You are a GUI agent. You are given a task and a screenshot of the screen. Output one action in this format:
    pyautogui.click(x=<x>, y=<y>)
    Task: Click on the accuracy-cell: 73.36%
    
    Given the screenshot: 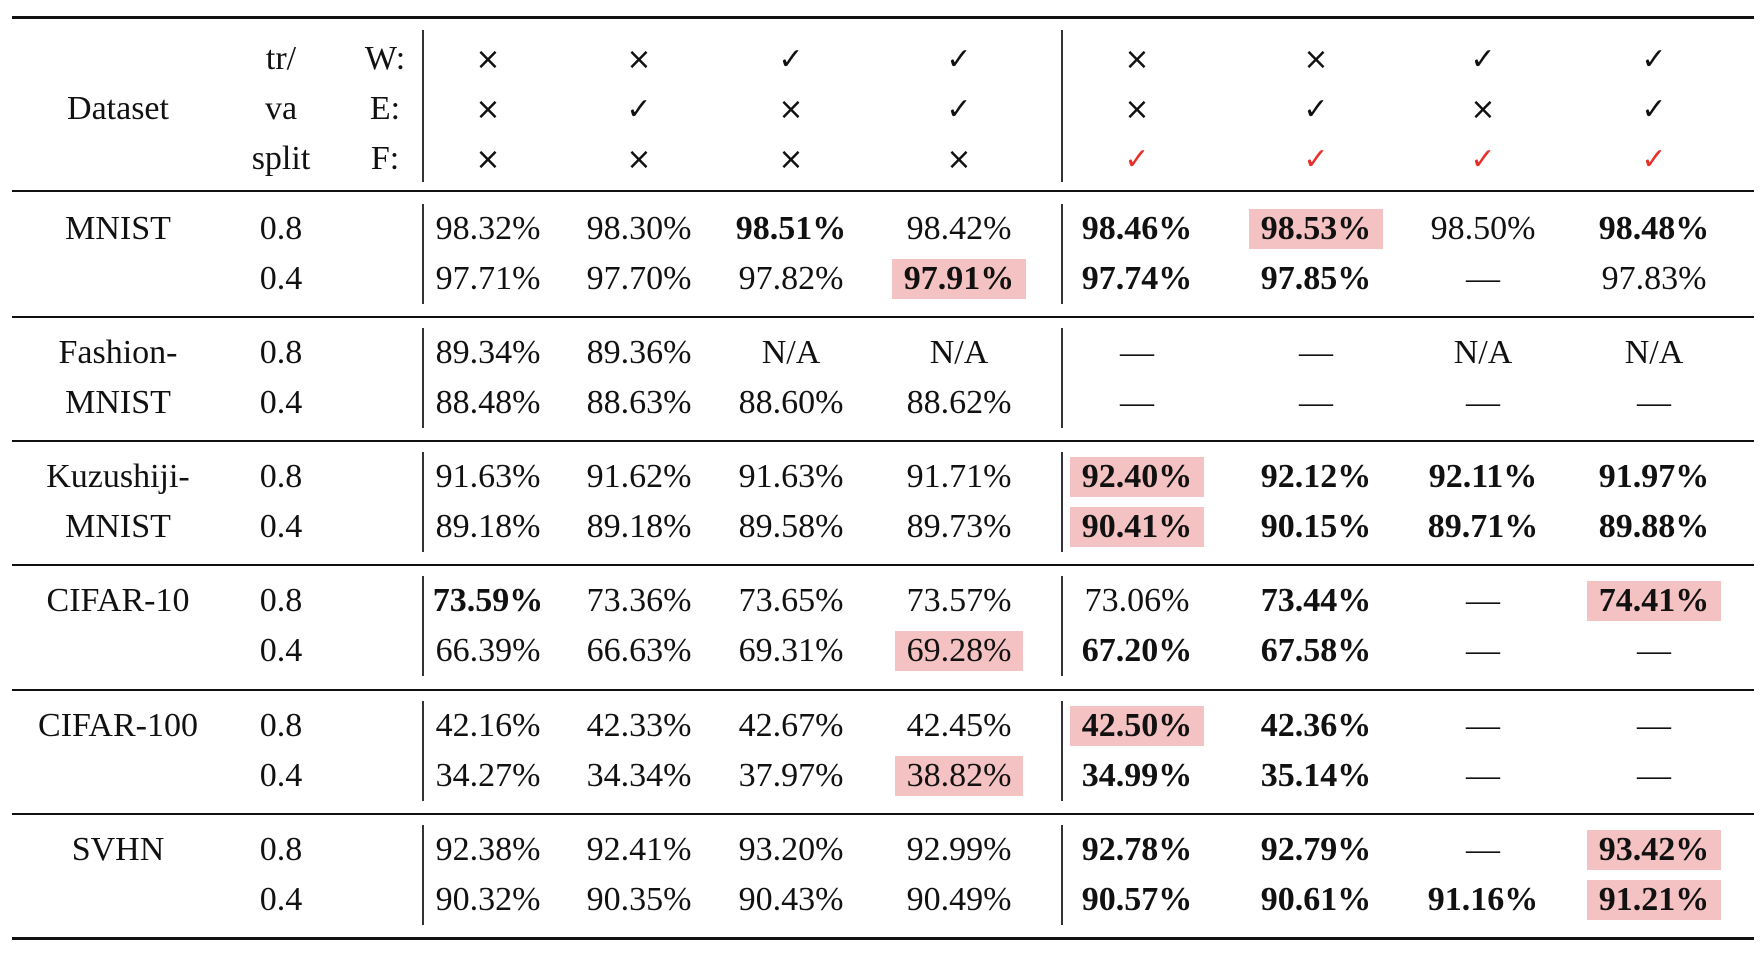 What is the action you would take?
    pyautogui.click(x=639, y=601)
    